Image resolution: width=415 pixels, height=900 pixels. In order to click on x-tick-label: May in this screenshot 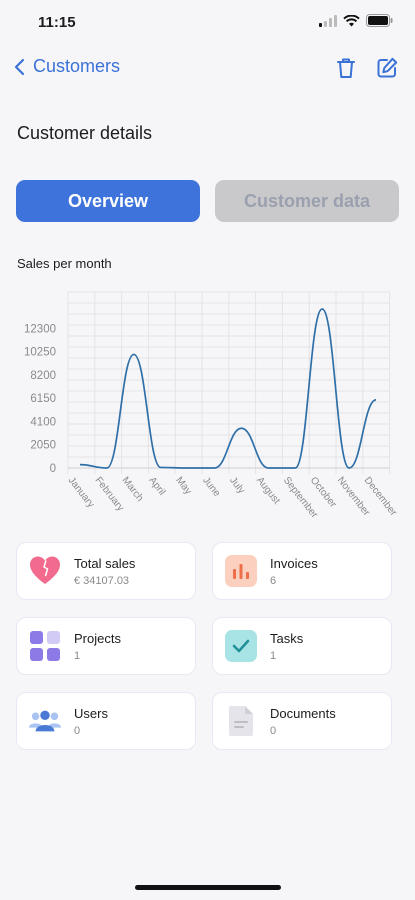, I will do `click(183, 486)`.